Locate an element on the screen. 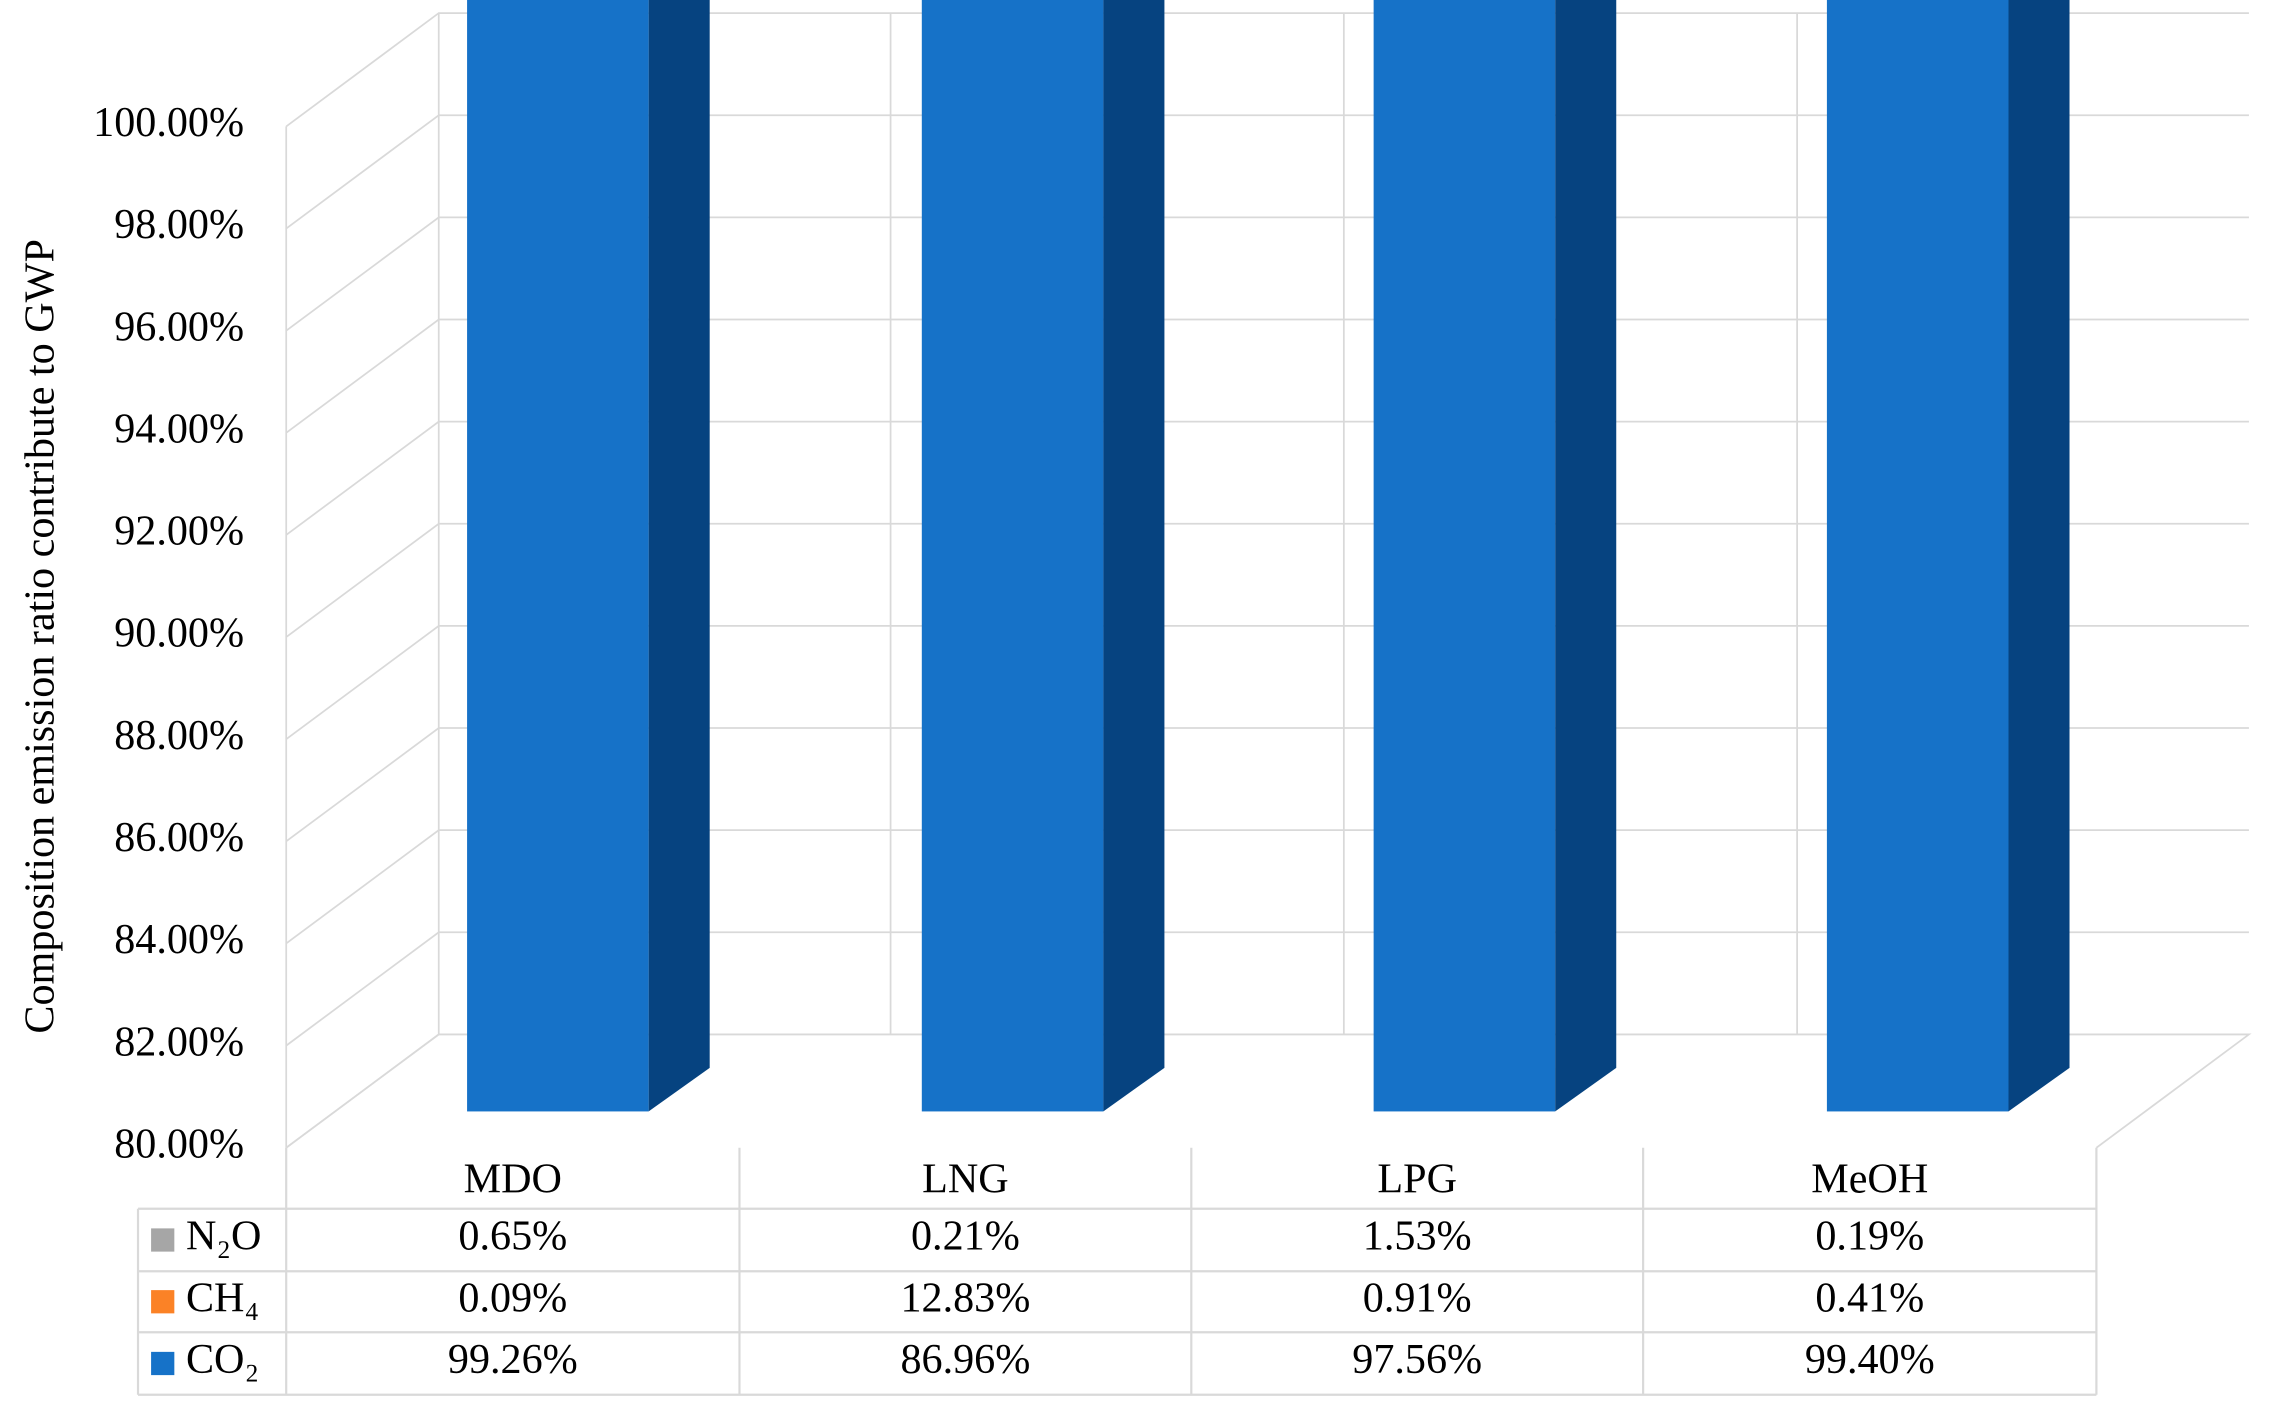 The image size is (2278, 1418). table-value: 97.56% is located at coordinates (1417, 1359).